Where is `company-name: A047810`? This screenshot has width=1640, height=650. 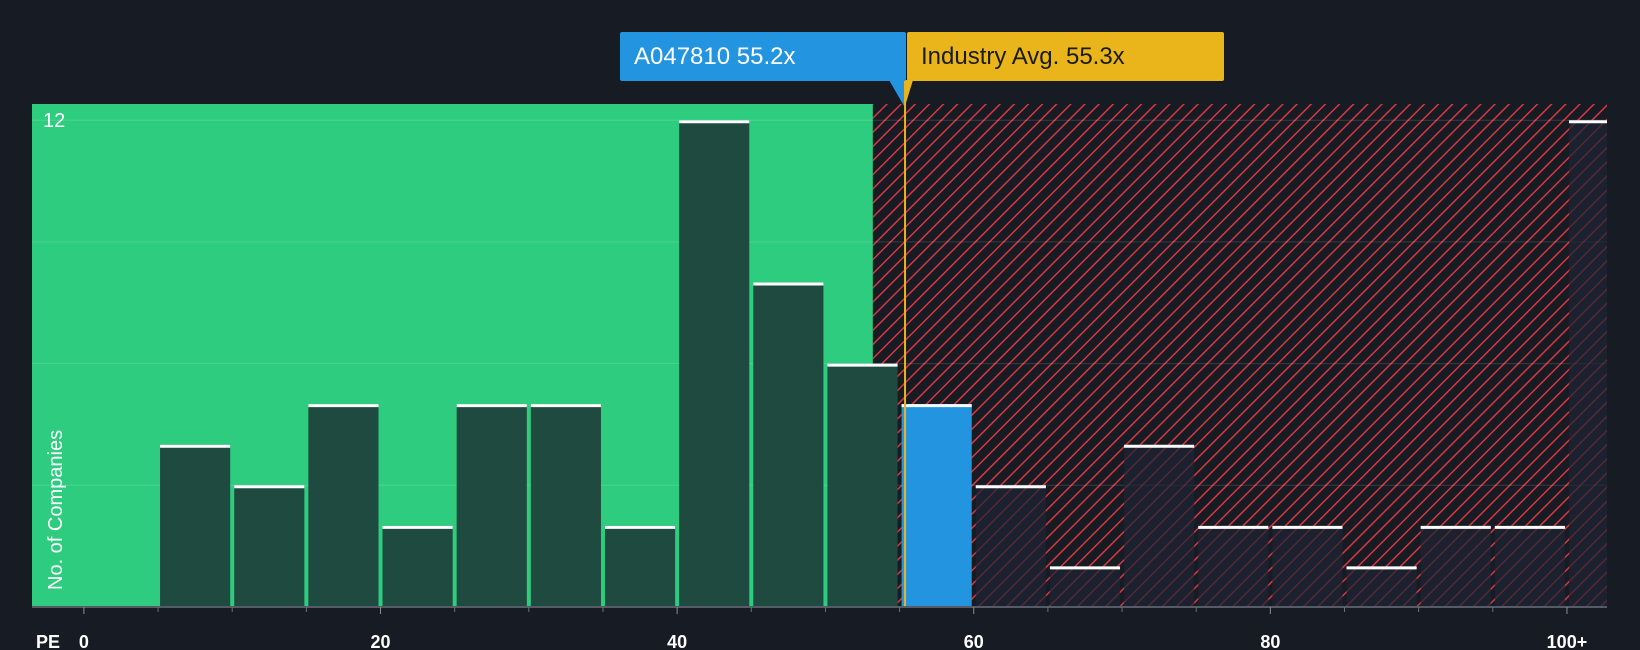 company-name: A047810 is located at coordinates (682, 56).